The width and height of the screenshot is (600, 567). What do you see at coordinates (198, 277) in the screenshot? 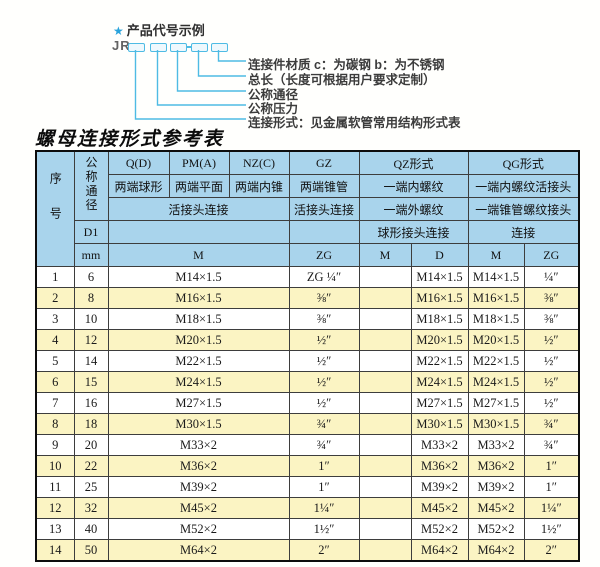
I see `cell-m: M14×1.5` at bounding box center [198, 277].